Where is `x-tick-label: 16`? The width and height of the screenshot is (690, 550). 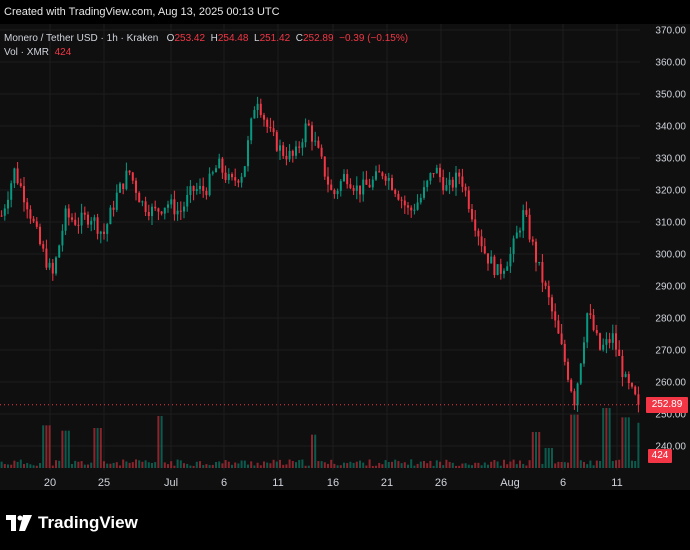
x-tick-label: 16 is located at coordinates (333, 483).